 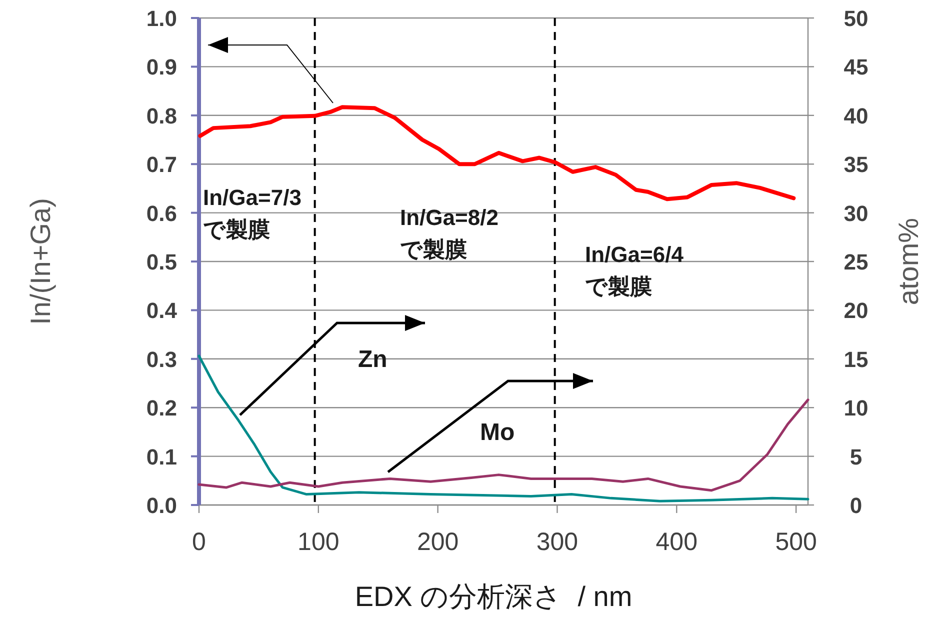 I want to click on x-tick-label: 500, so click(x=796, y=542).